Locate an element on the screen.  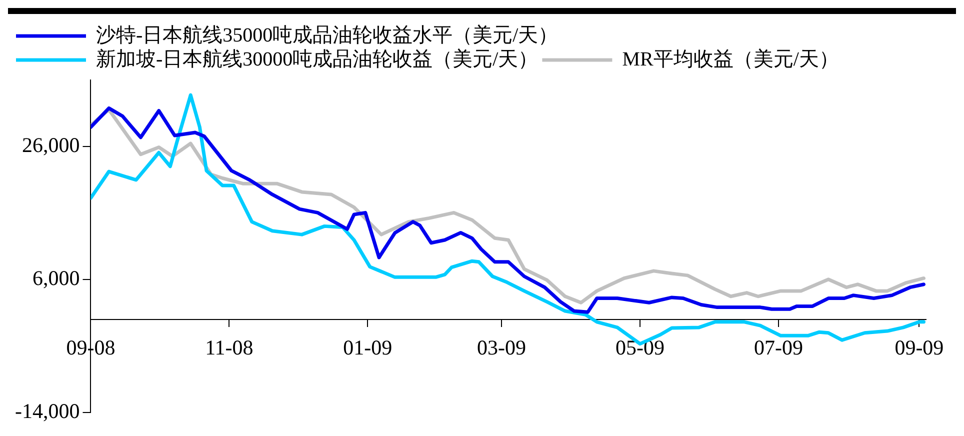
legend-label: MR平均收益（美元/天） is located at coordinates (730, 58).